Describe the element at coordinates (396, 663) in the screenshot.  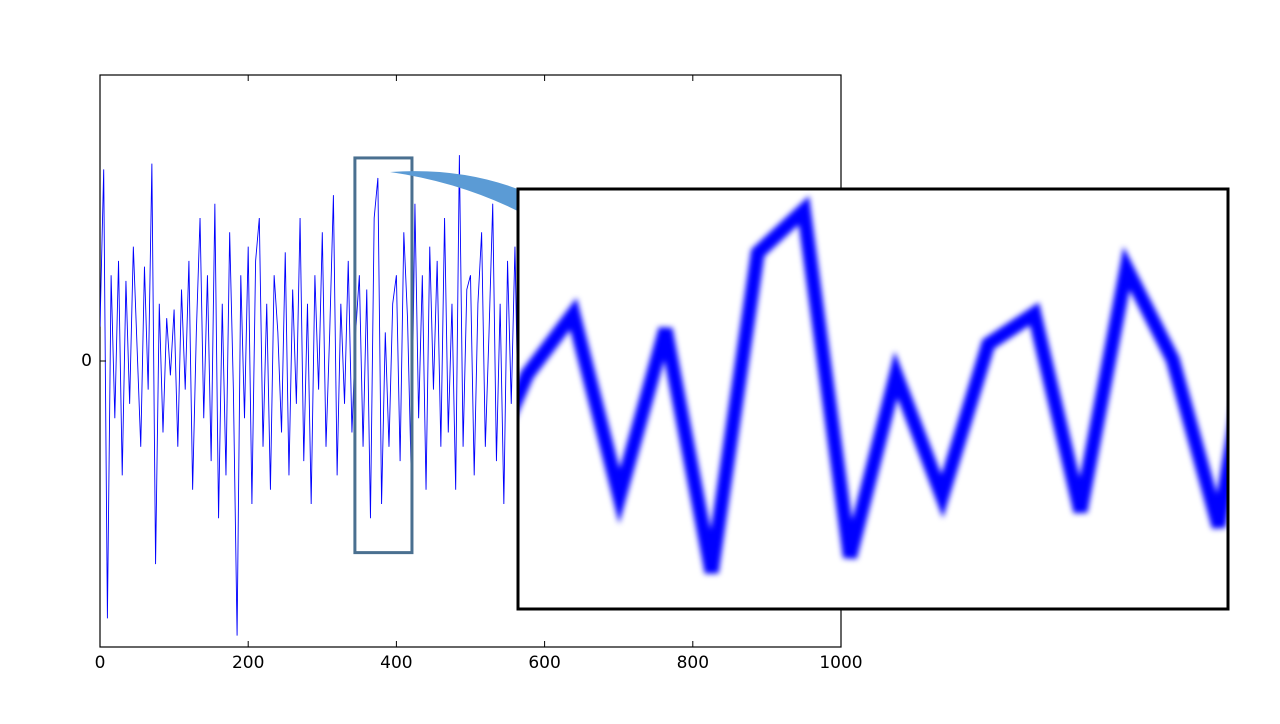
I see `x-tick-label: 400` at that location.